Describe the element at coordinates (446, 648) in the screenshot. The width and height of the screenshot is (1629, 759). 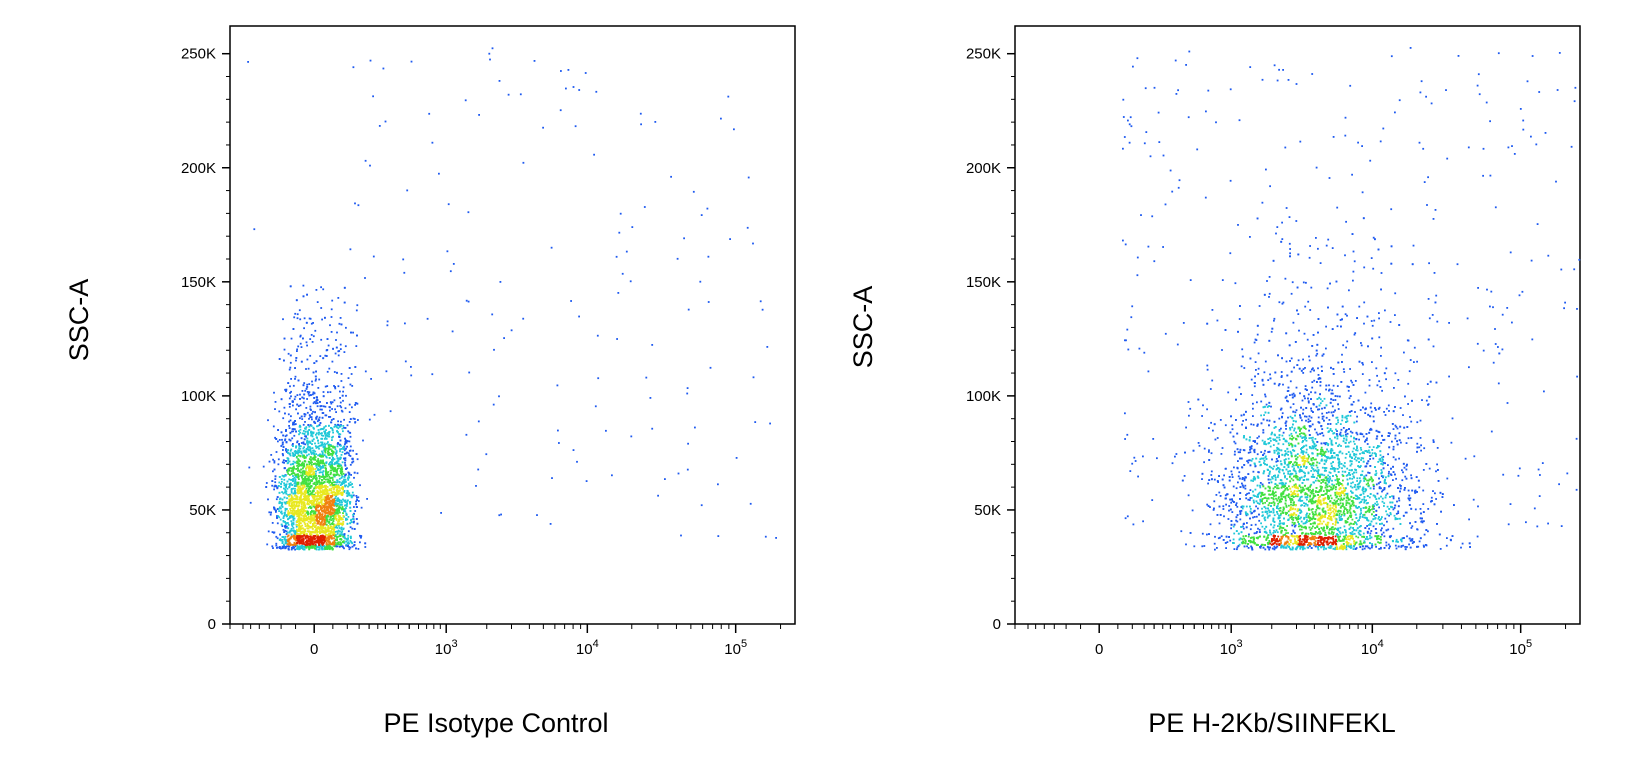
I see `x-tick-label: 103` at that location.